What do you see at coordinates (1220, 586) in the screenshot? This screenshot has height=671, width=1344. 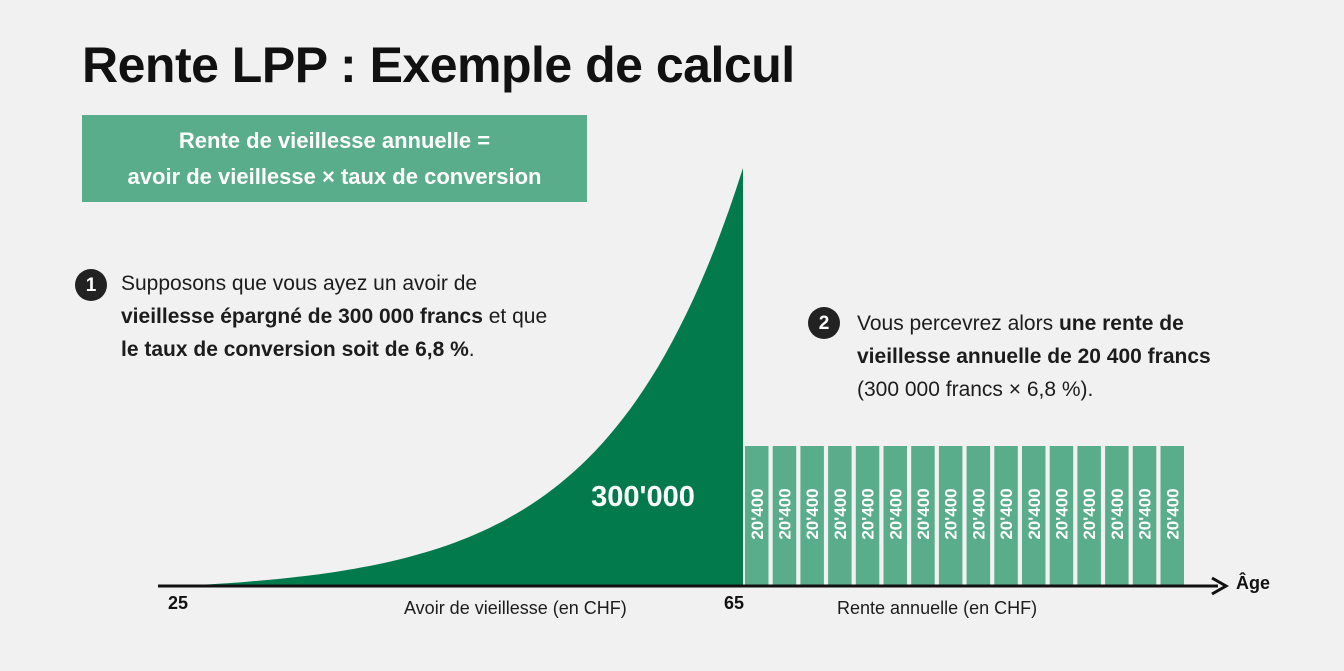 I see `arrow-head-icon` at bounding box center [1220, 586].